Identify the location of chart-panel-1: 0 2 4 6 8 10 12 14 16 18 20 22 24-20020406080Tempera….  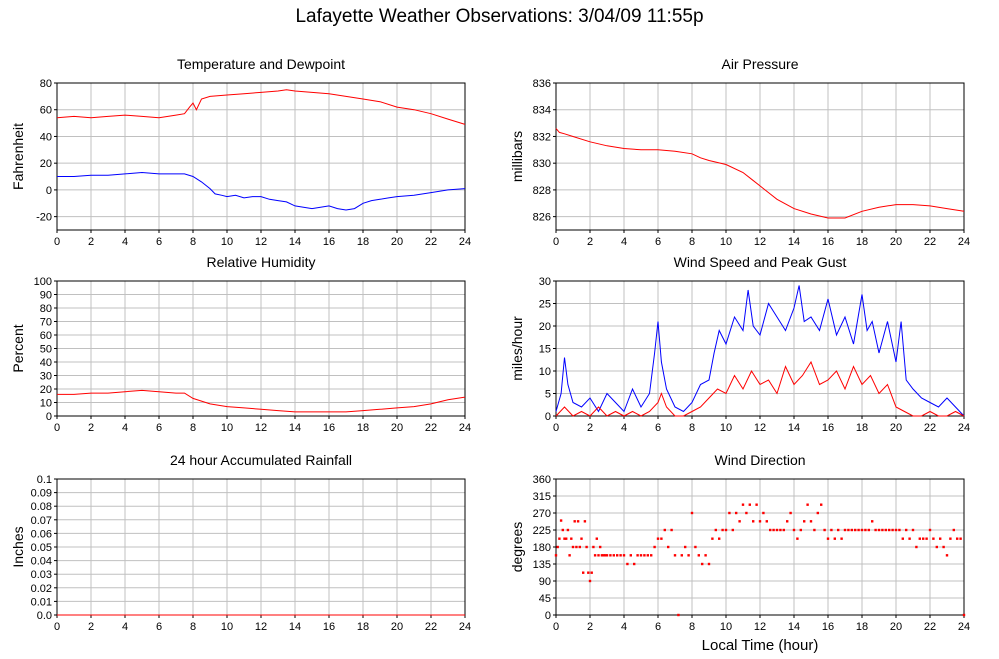
(240, 152).